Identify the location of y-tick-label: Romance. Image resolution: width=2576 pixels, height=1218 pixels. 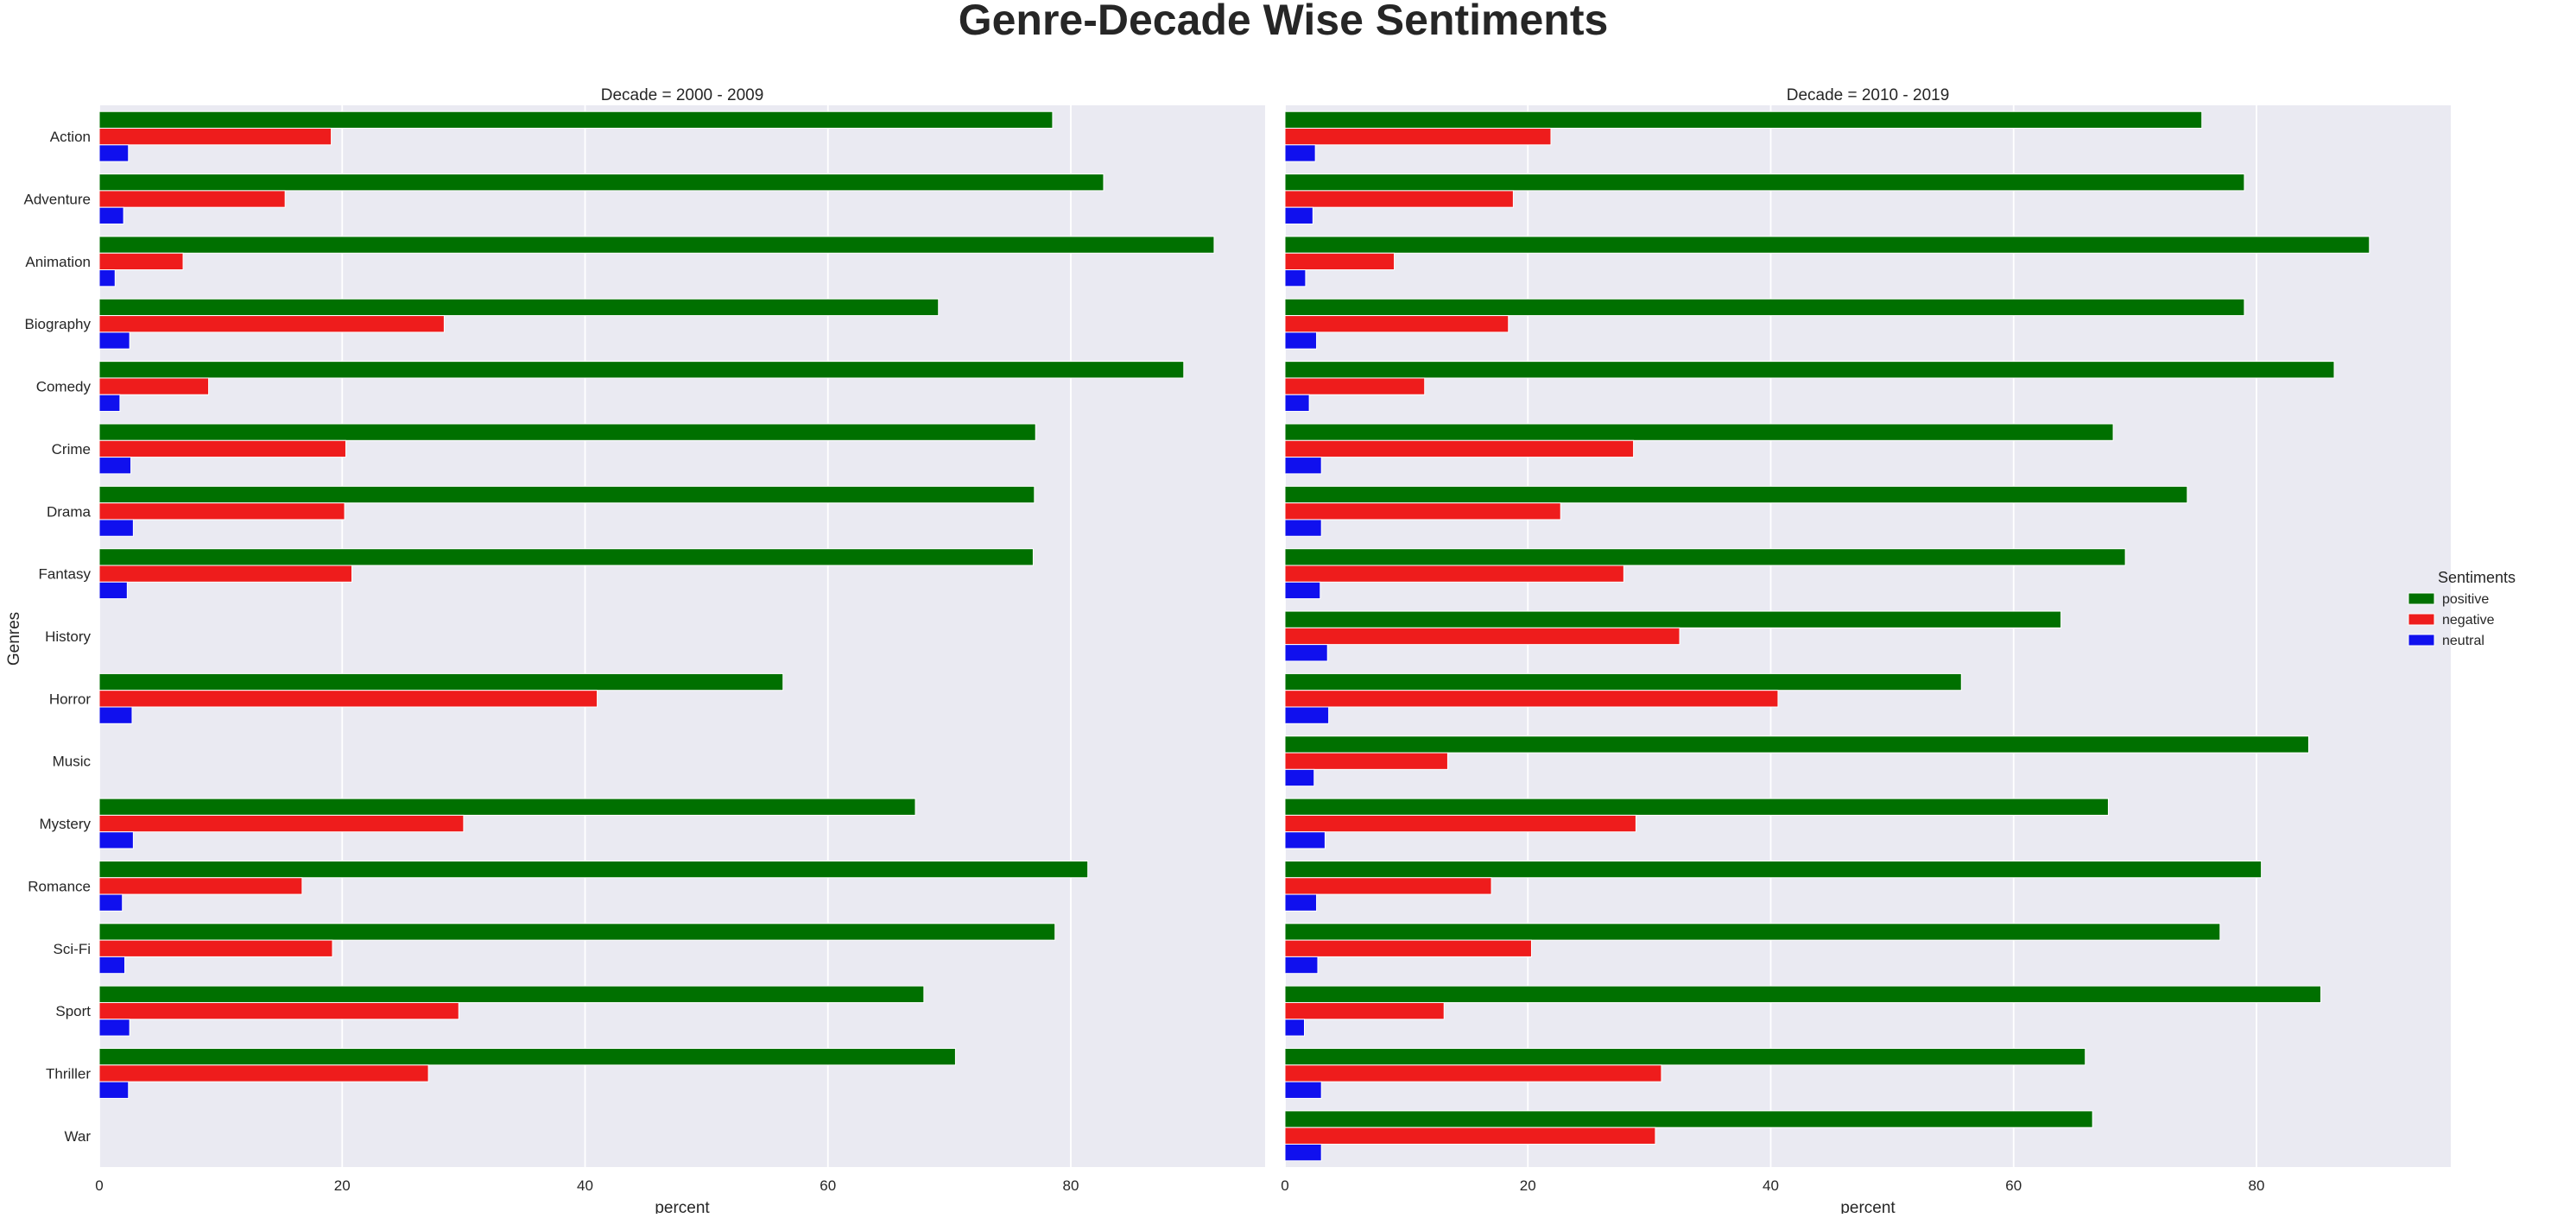
(60, 886).